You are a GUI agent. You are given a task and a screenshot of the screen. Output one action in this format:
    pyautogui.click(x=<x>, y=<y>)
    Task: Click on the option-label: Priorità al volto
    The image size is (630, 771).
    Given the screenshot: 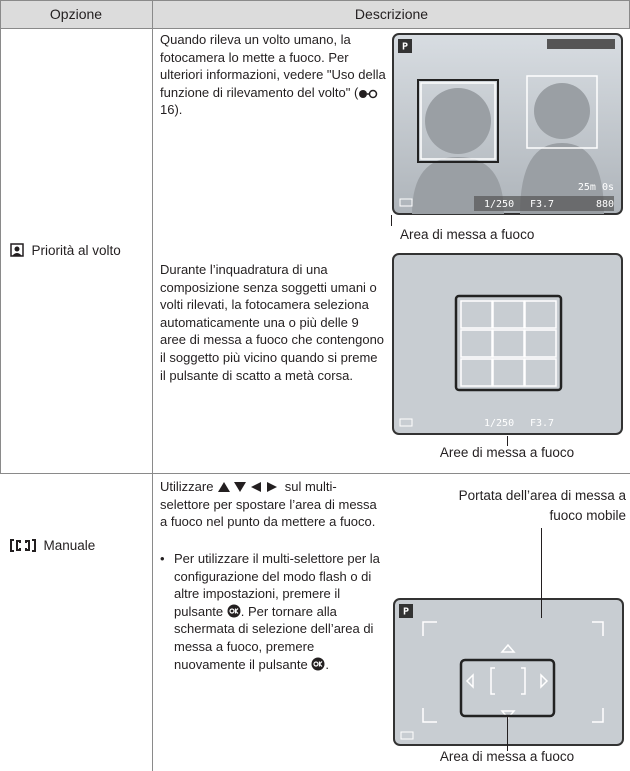 What is the action you would take?
    pyautogui.click(x=76, y=250)
    